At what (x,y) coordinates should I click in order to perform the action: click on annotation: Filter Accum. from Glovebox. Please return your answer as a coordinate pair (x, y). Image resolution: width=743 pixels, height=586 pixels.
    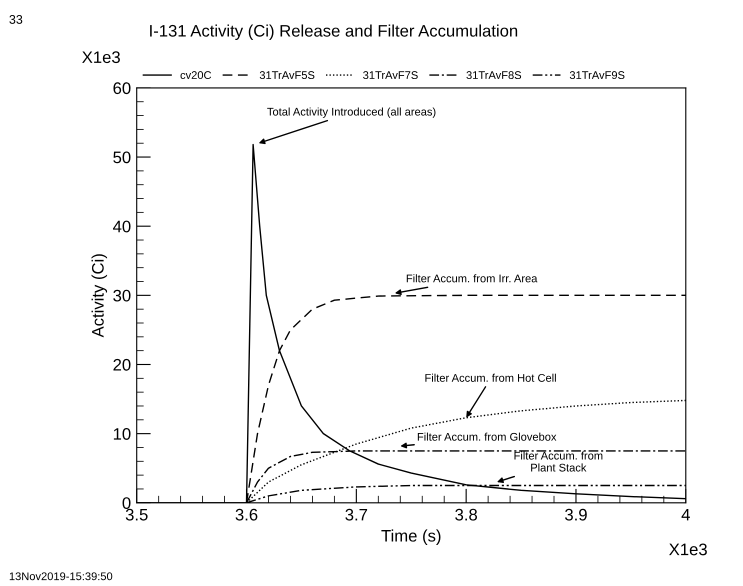
    Looking at the image, I should click on (487, 436).